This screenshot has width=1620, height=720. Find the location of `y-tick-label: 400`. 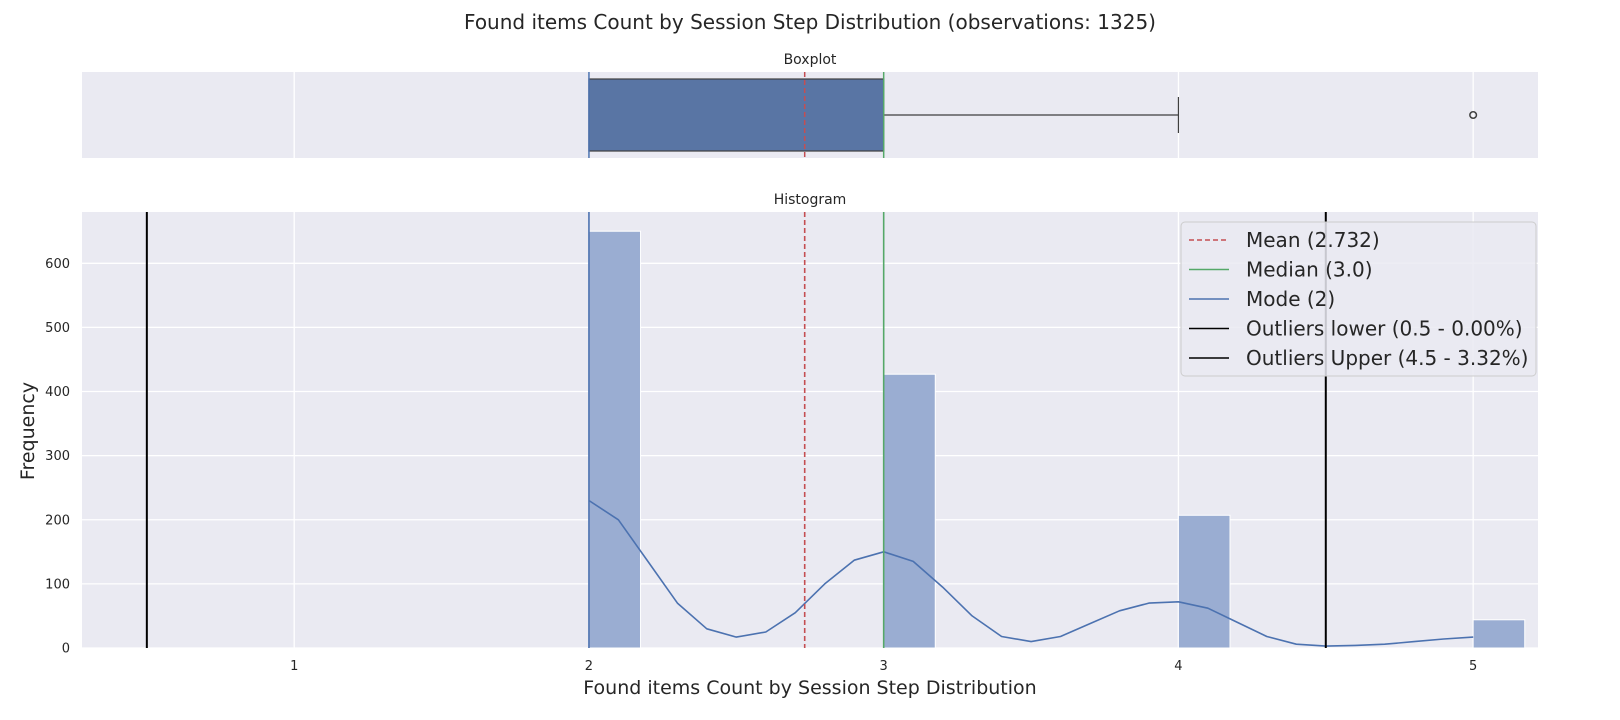

y-tick-label: 400 is located at coordinates (57, 392).